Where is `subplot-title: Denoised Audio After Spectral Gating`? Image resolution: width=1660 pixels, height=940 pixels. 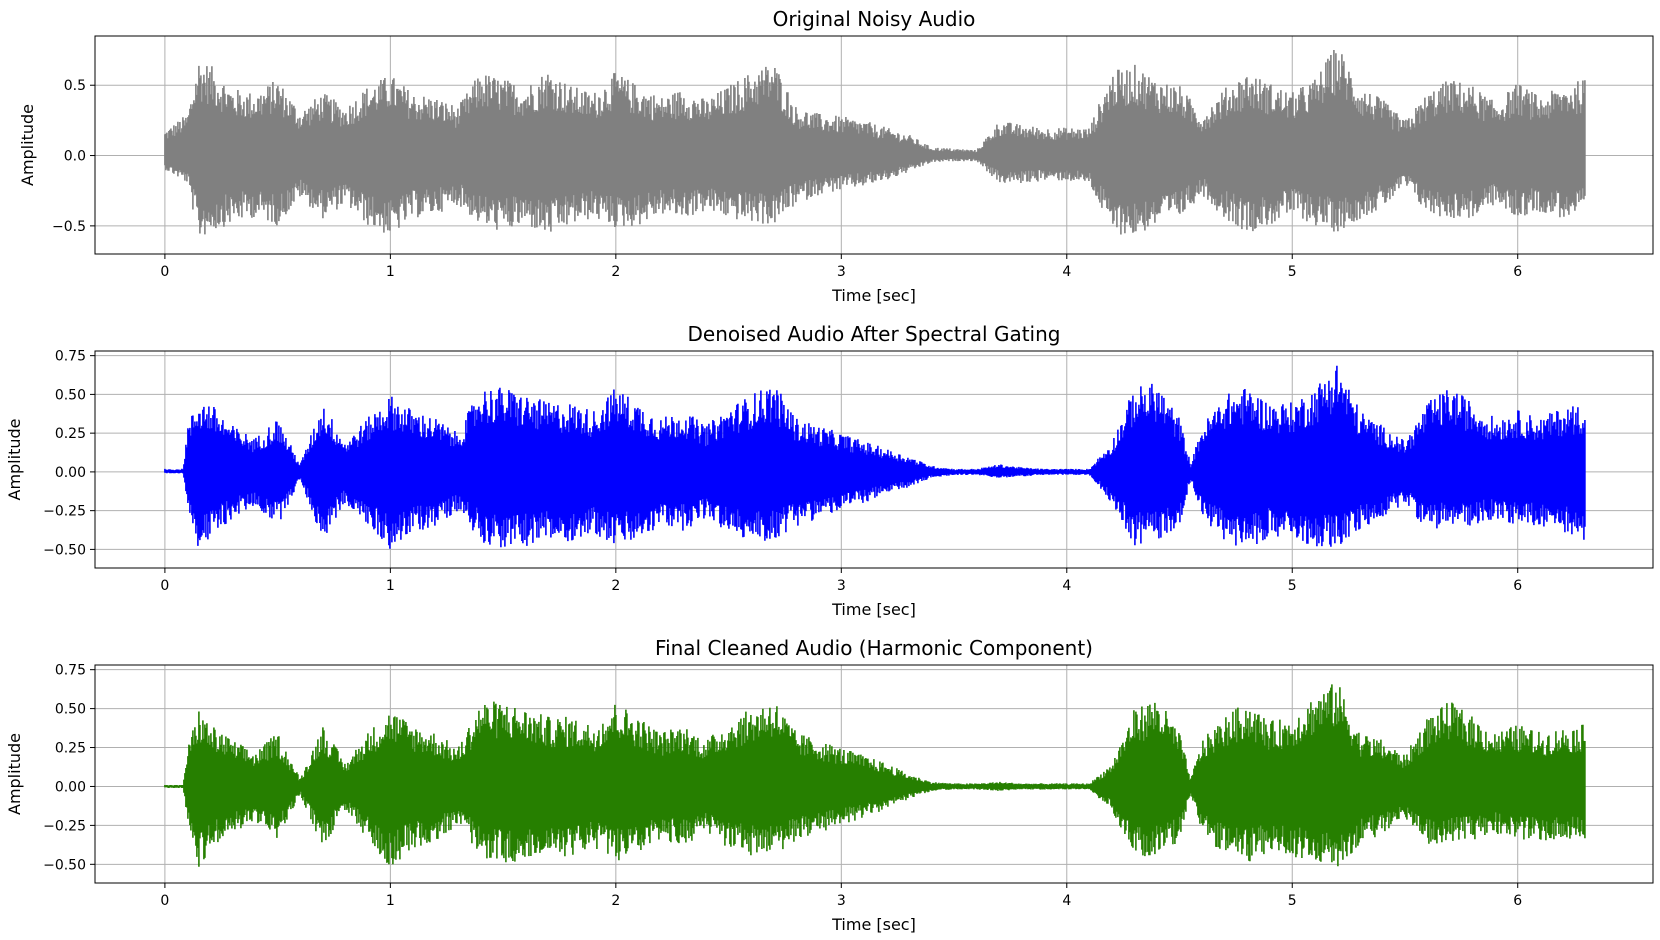 subplot-title: Denoised Audio After Spectral Gating is located at coordinates (874, 334).